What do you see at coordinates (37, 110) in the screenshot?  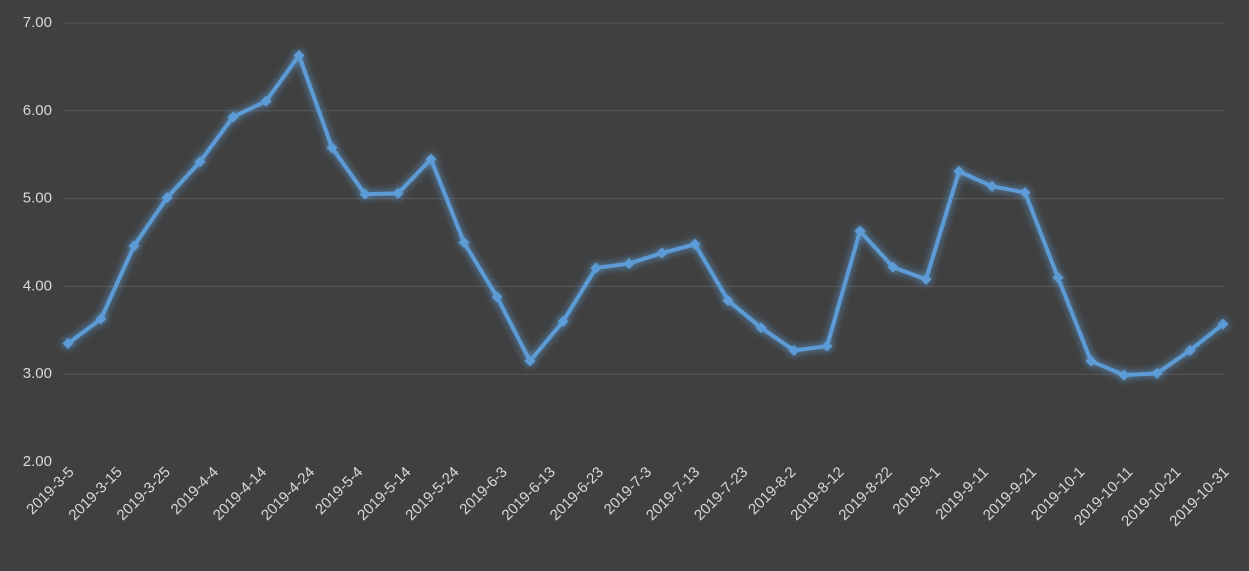 I see `y-tick-label: 6.00` at bounding box center [37, 110].